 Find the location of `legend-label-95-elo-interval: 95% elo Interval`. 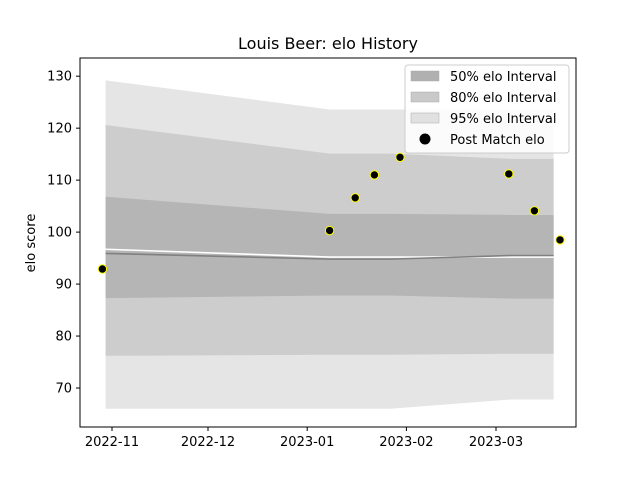

legend-label-95-elo-interval: 95% elo Interval is located at coordinates (503, 119).